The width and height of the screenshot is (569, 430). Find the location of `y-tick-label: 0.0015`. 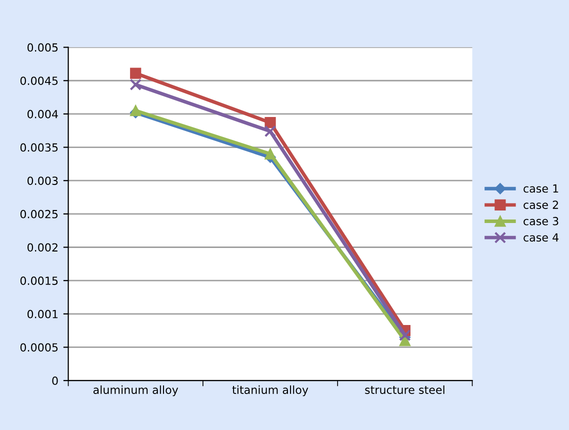

y-tick-label: 0.0015 is located at coordinates (39, 280).